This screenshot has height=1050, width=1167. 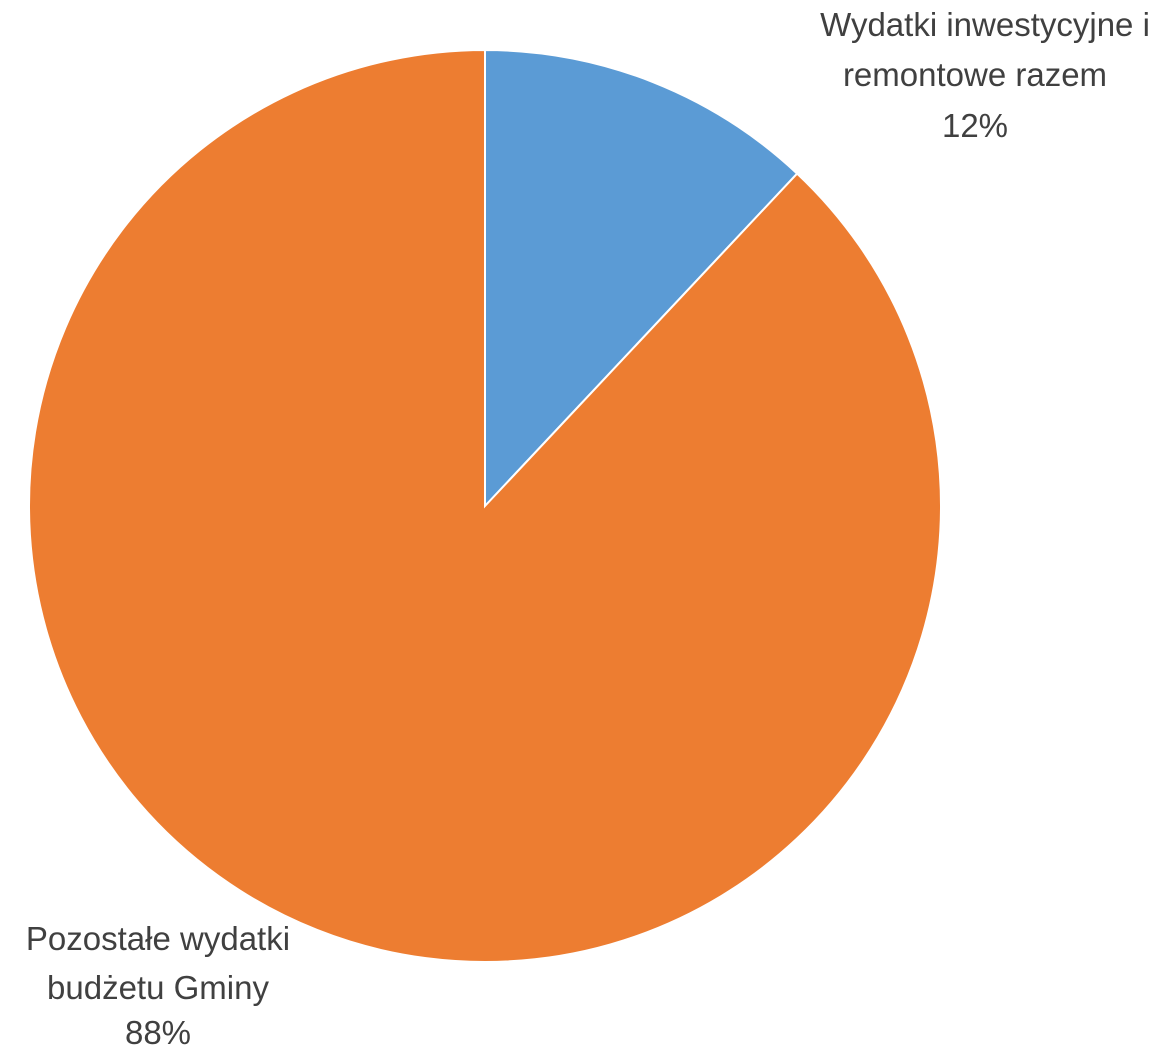 I want to click on slice-label-1-line-2: budżetu Gminy, so click(x=158, y=987).